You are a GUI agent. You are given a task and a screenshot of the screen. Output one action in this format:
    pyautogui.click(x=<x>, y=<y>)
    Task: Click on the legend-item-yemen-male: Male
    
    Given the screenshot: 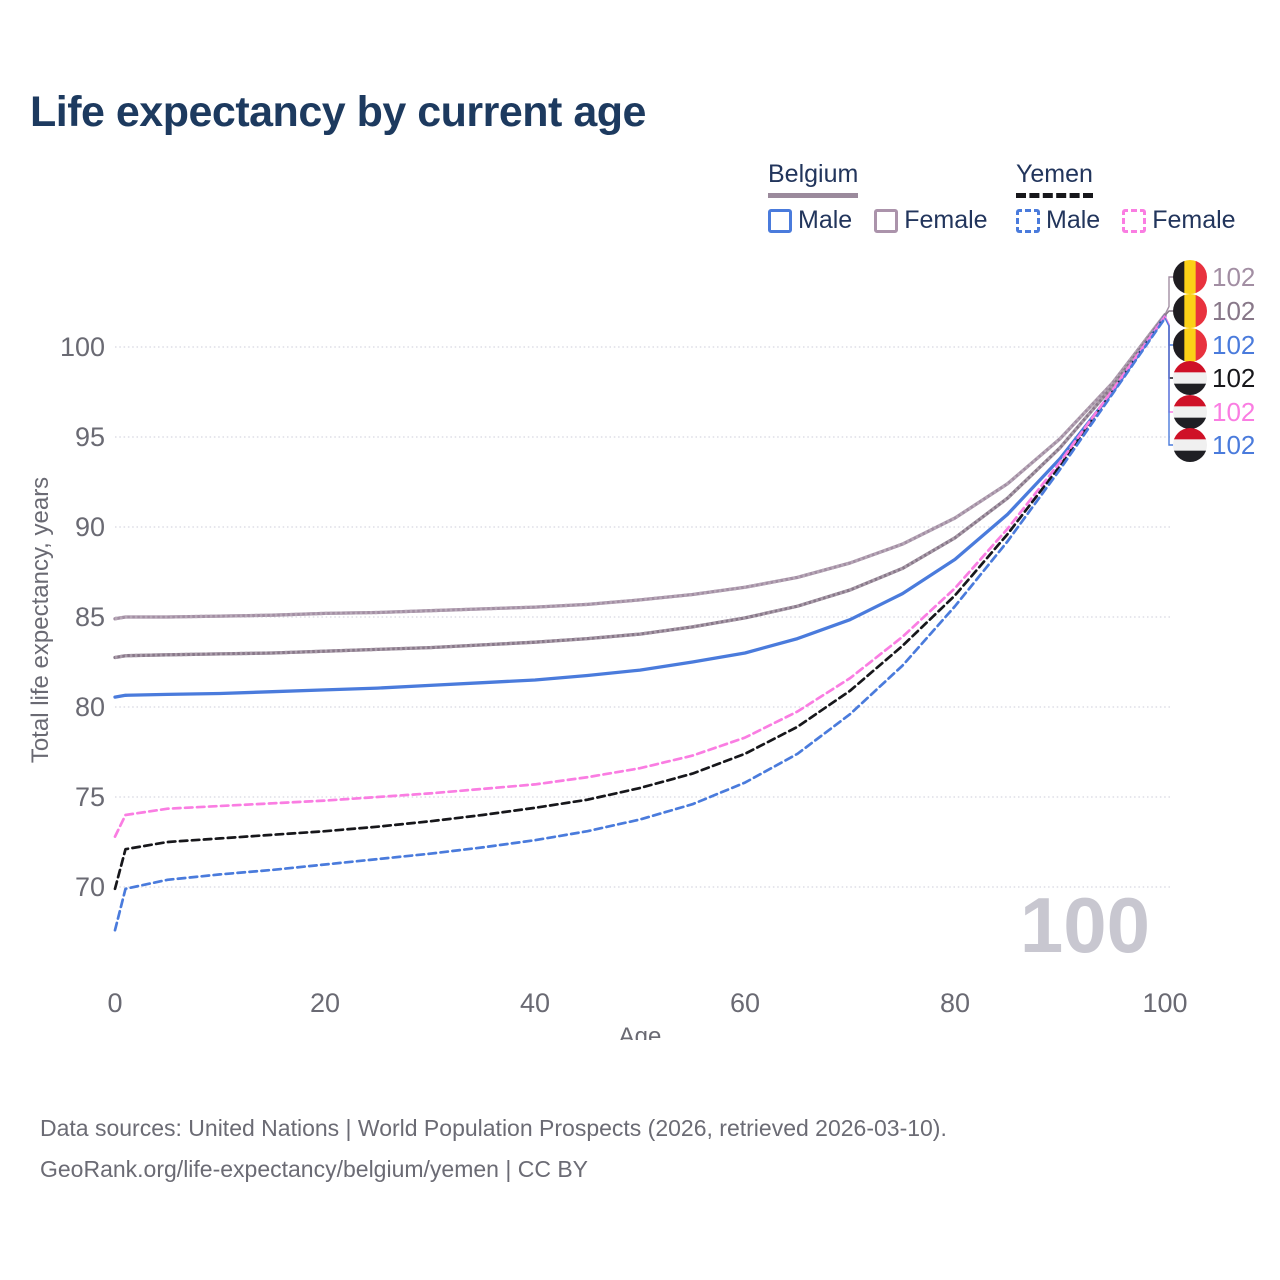 What is the action you would take?
    pyautogui.click(x=1058, y=220)
    